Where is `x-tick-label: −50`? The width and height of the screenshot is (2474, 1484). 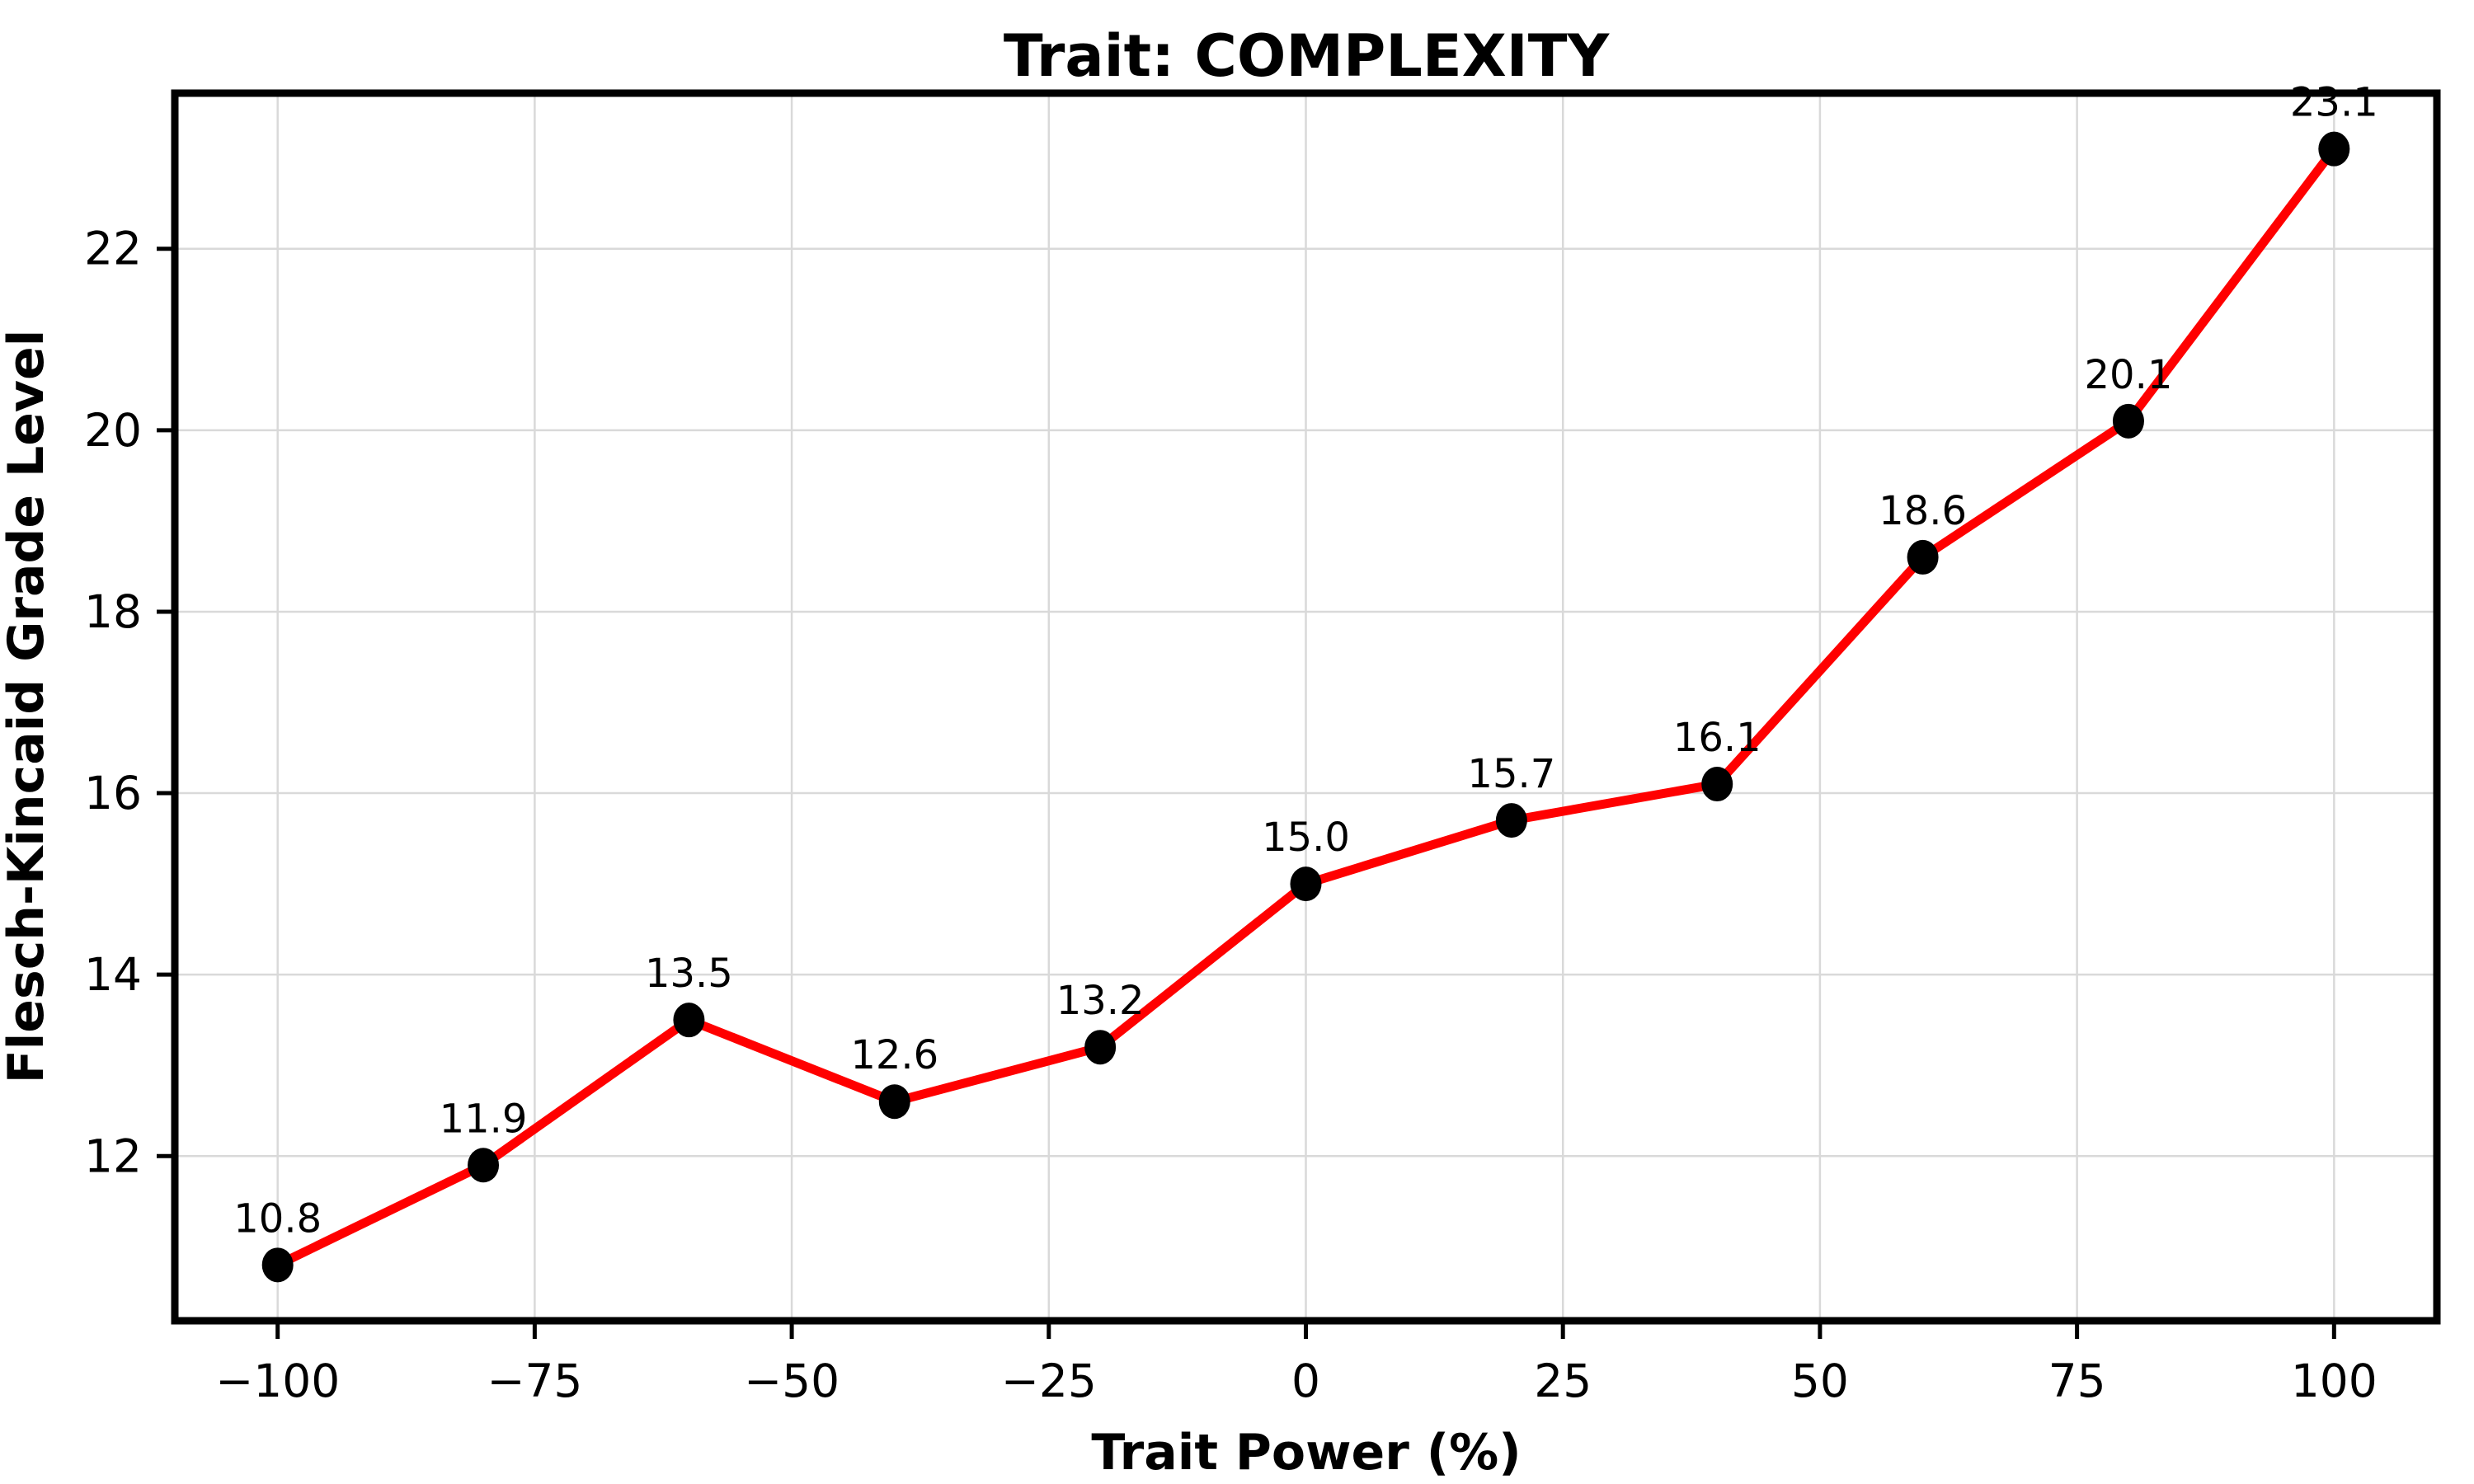
x-tick-label: −50 is located at coordinates (792, 1381).